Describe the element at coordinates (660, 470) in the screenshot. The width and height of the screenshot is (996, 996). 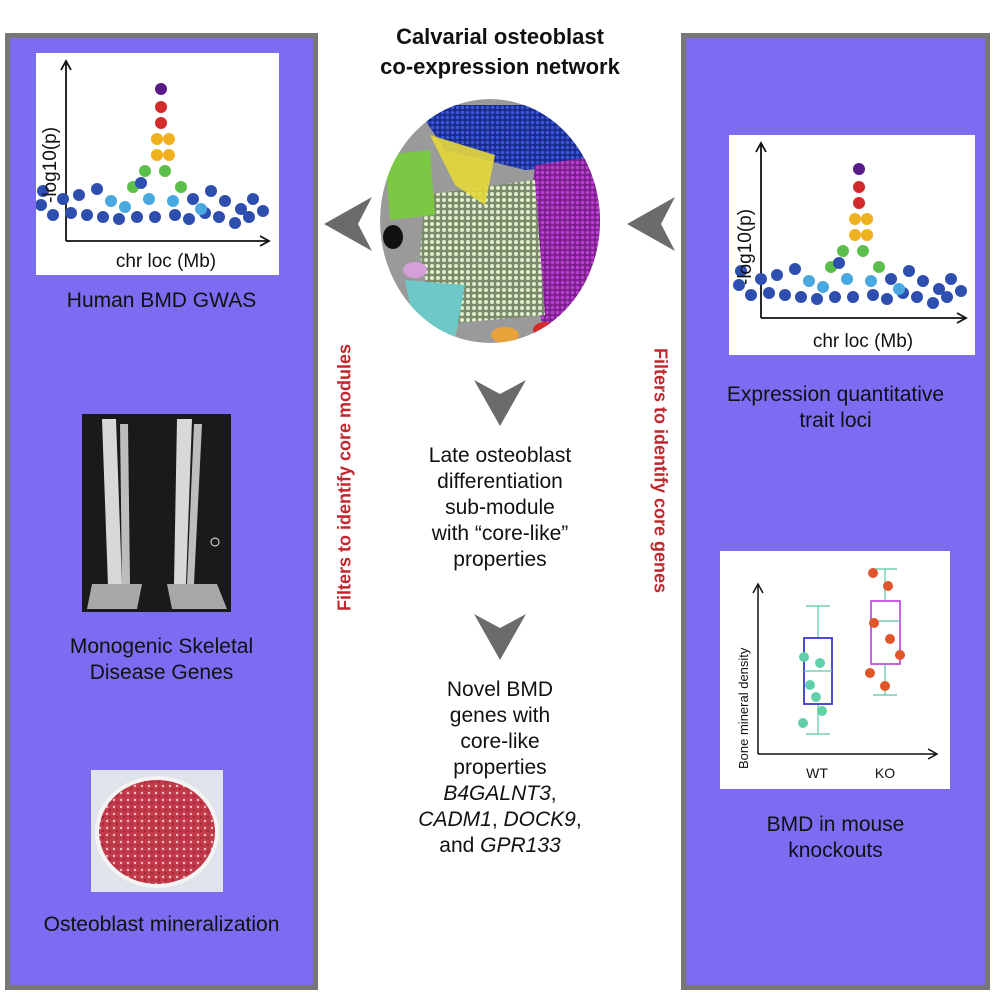
I see `filter-genes-label: Filters to identify core genes` at that location.